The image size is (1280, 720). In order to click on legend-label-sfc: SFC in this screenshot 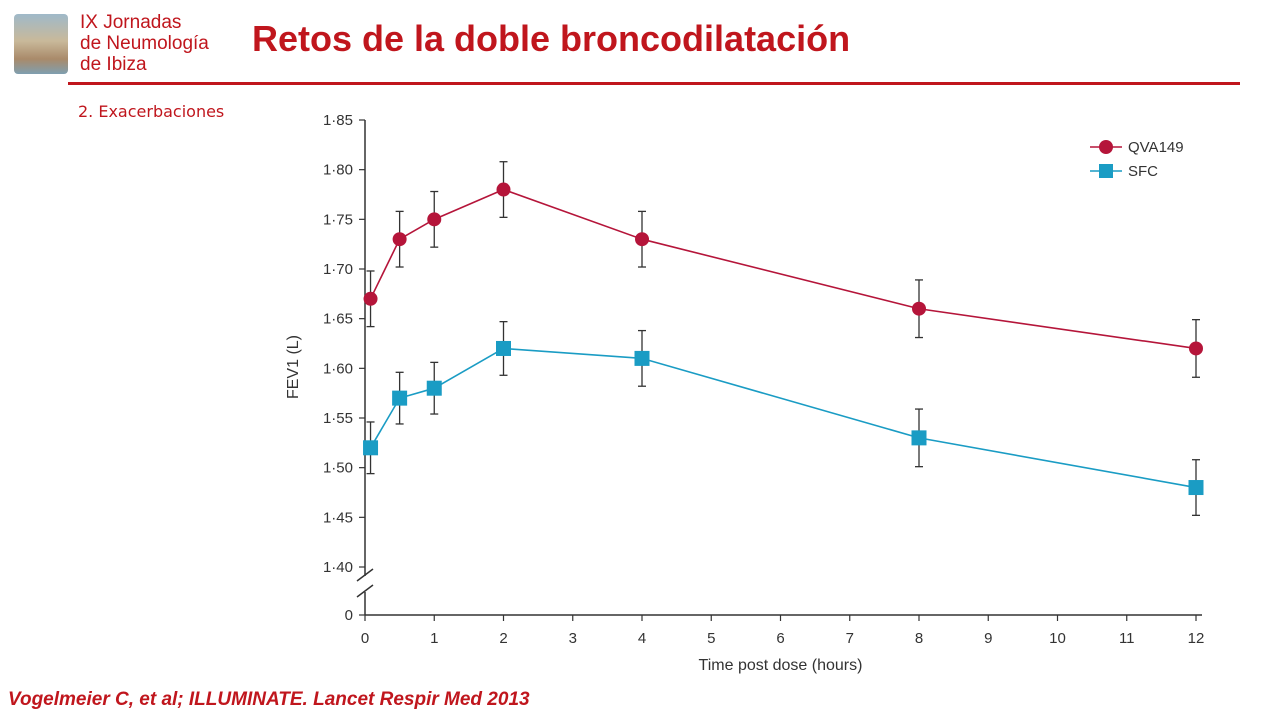, I will do `click(1143, 171)`.